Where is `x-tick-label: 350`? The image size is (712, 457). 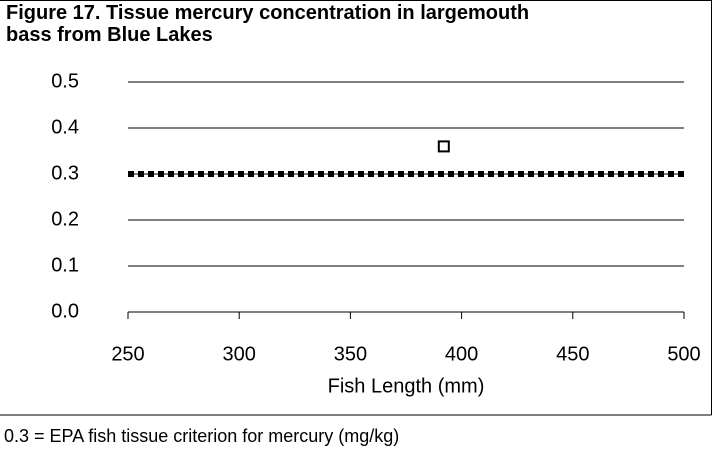
x-tick-label: 350 is located at coordinates (350, 354).